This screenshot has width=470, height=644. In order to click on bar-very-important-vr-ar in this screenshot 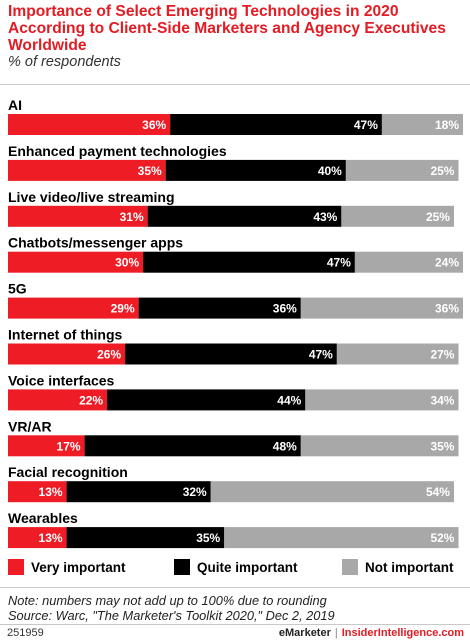, I will do `click(46, 446)`.